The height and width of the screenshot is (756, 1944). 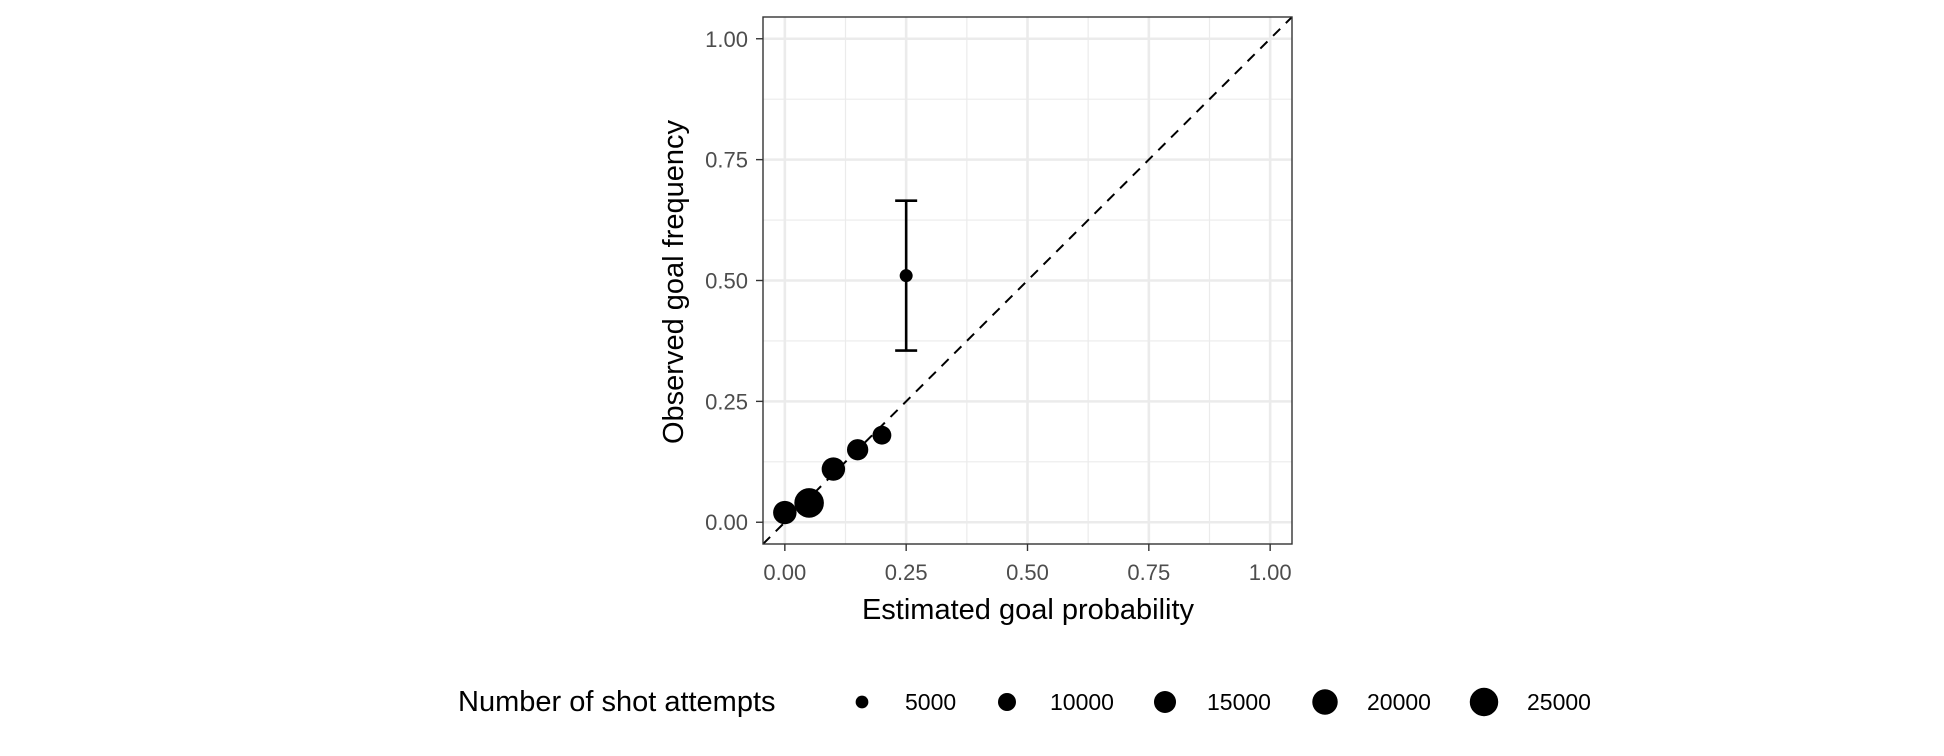 What do you see at coordinates (906, 572) in the screenshot?
I see `x-tick-label: 0.25` at bounding box center [906, 572].